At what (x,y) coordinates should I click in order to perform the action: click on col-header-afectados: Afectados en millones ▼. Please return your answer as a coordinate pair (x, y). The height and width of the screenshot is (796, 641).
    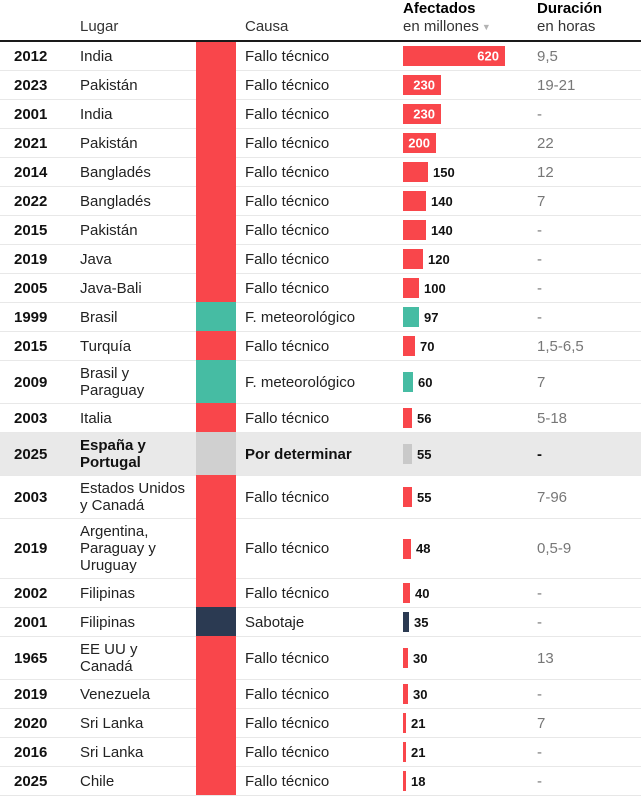
    Looking at the image, I should click on (470, 18).